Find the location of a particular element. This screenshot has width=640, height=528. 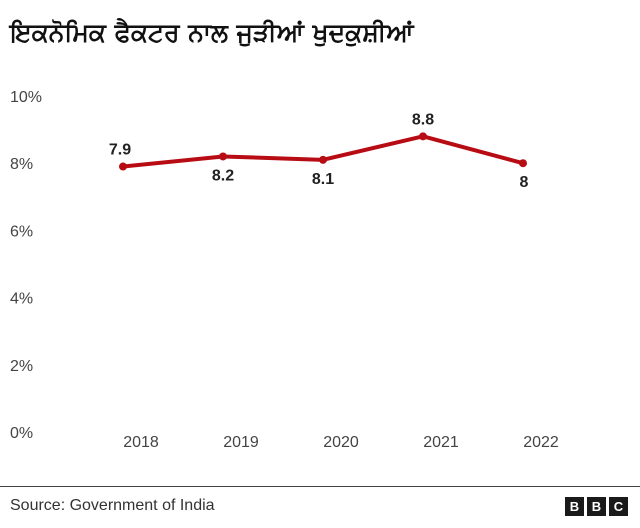

data-label: 7.9 is located at coordinates (120, 150).